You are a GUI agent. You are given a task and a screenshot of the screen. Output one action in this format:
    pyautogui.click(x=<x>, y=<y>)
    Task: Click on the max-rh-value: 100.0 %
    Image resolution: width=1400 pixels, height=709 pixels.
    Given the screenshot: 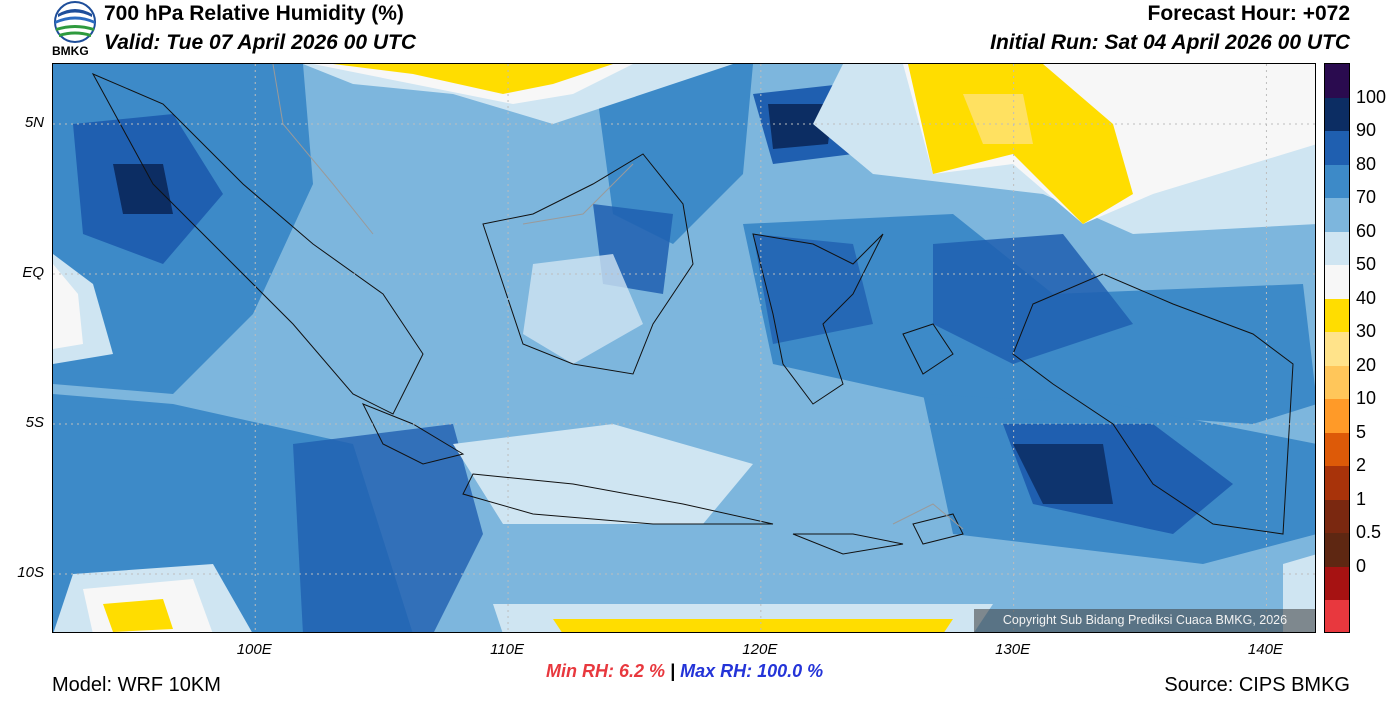 What is the action you would take?
    pyautogui.click(x=790, y=671)
    